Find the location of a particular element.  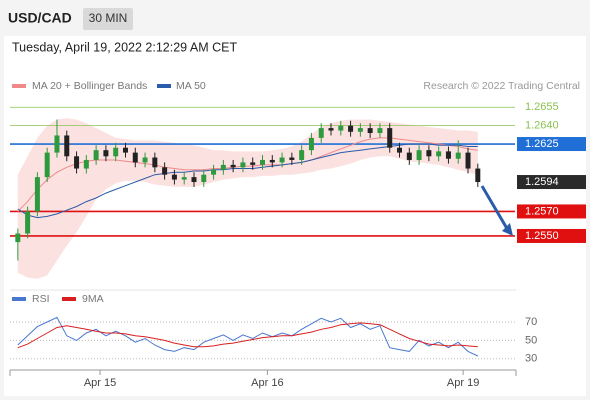

timeframe-badge is located at coordinates (108, 19).